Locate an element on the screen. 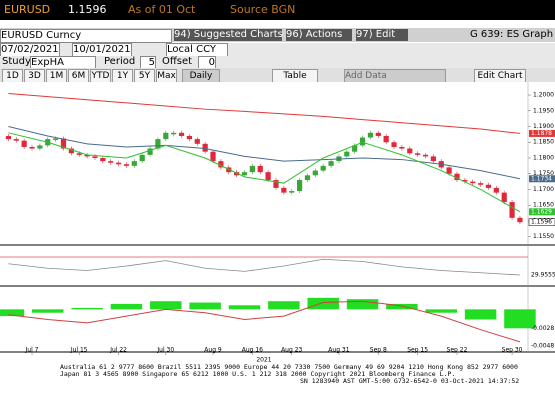  x-tick-label: Aug 9 is located at coordinates (213, 350).